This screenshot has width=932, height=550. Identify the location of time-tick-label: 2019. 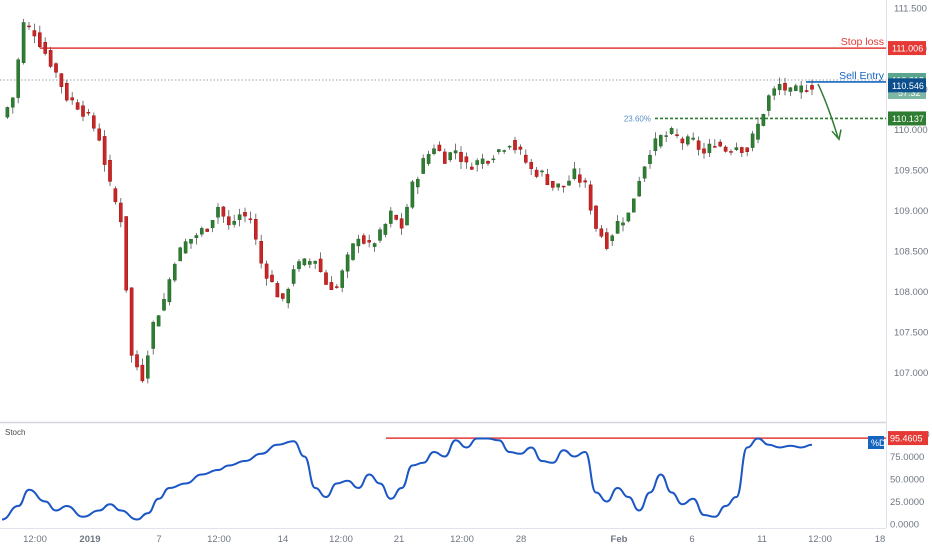
(89, 539).